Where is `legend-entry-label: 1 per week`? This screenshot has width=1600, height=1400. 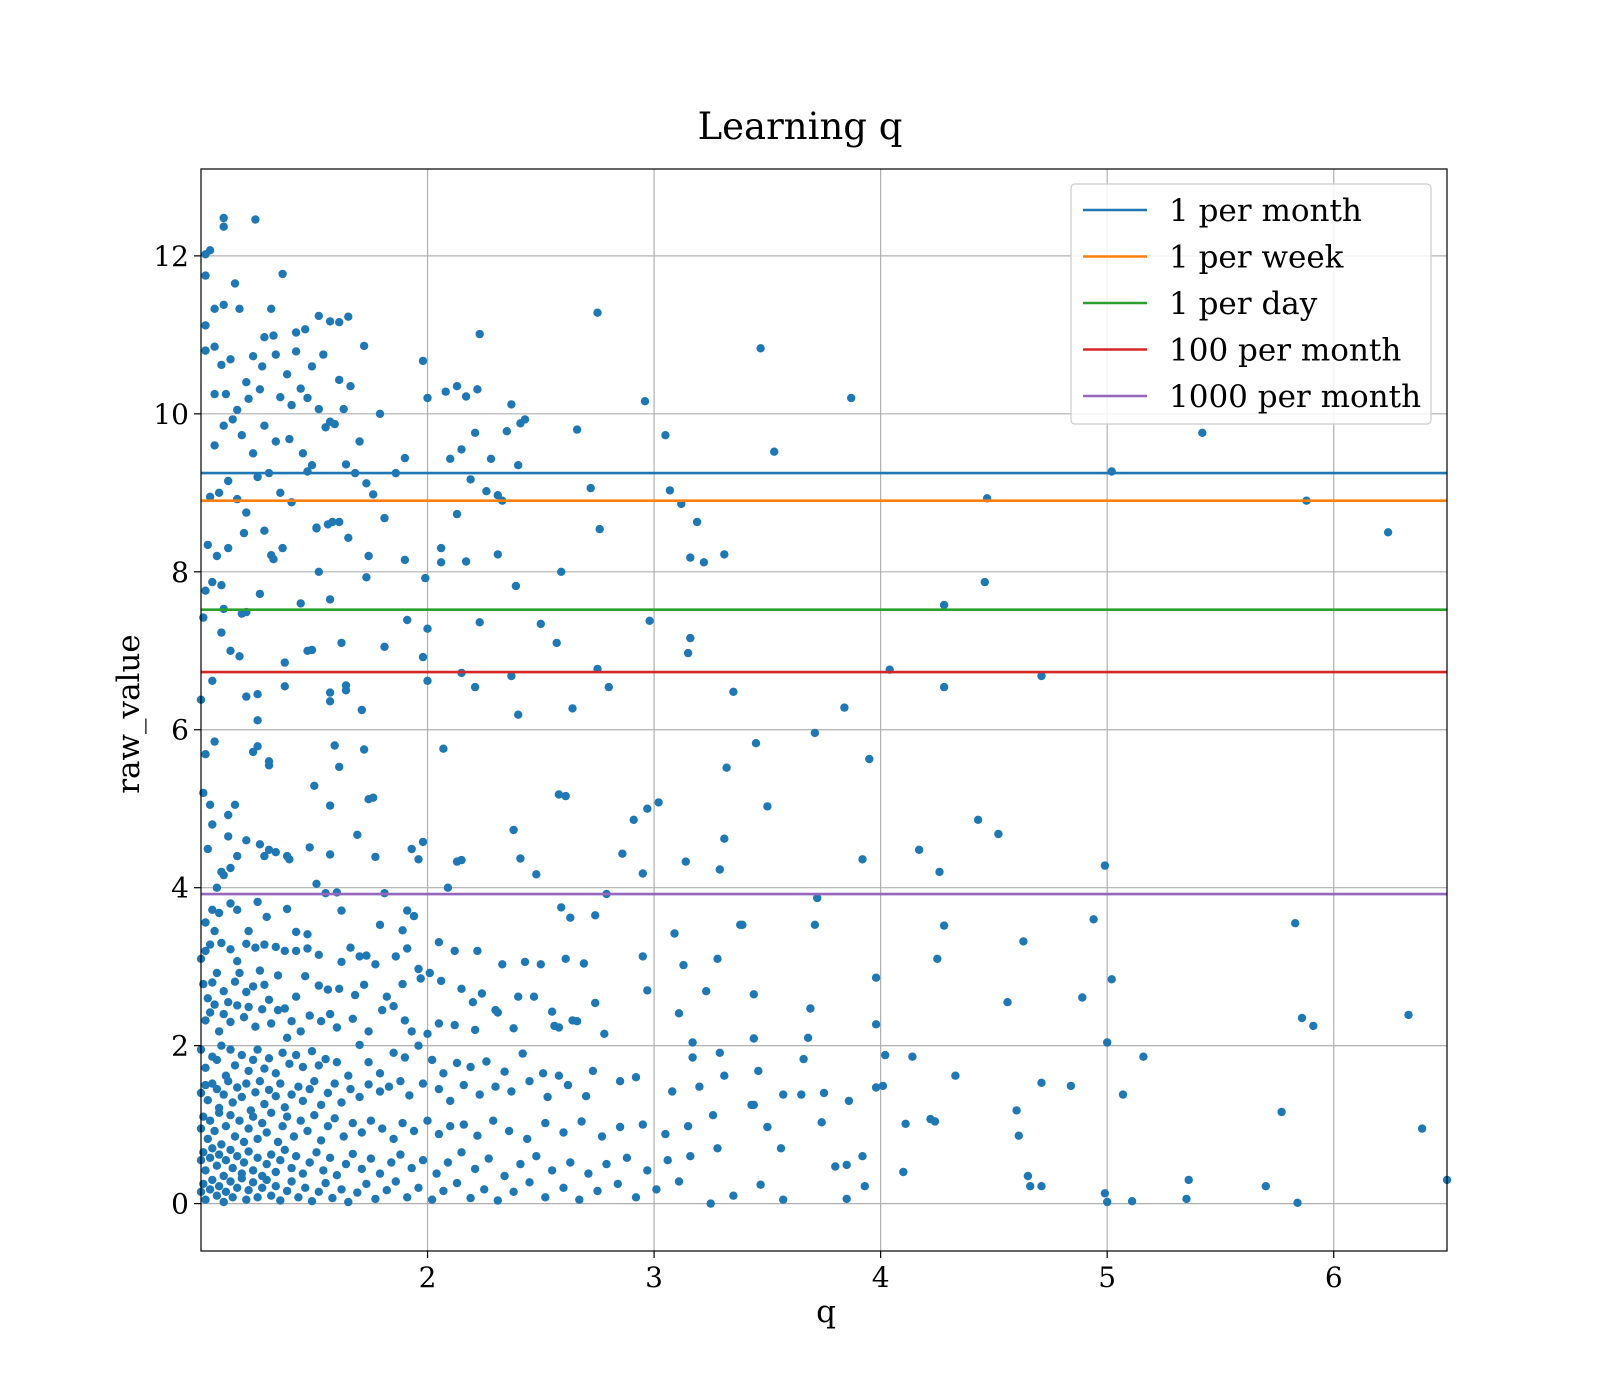 legend-entry-label: 1 per week is located at coordinates (1256, 258).